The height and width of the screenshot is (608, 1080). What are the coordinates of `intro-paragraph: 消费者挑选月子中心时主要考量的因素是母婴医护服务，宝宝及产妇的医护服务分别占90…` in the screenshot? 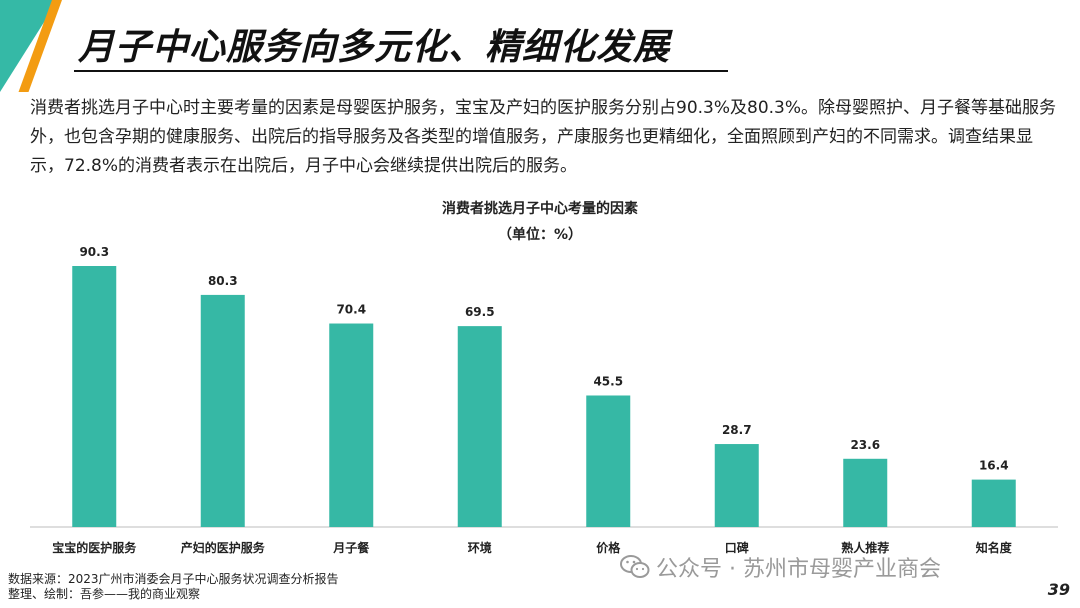 It's located at (543, 137).